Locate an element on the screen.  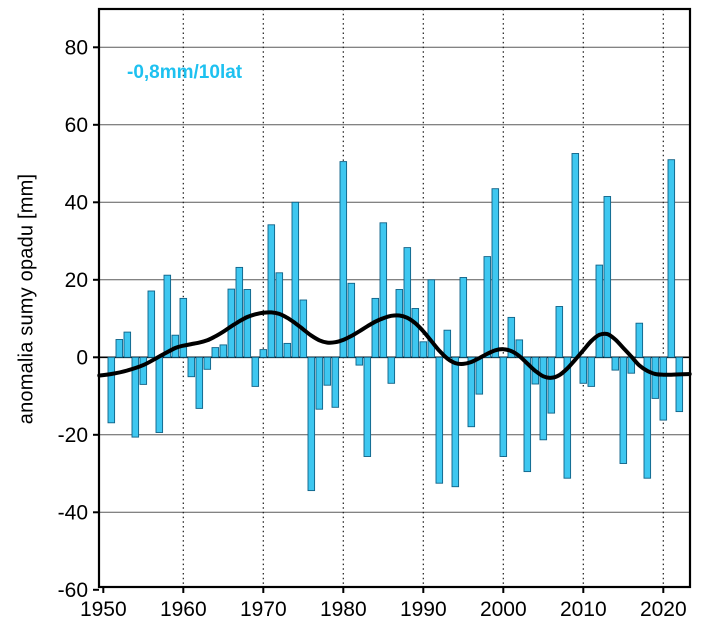
bar-1969 is located at coordinates (255, 371).